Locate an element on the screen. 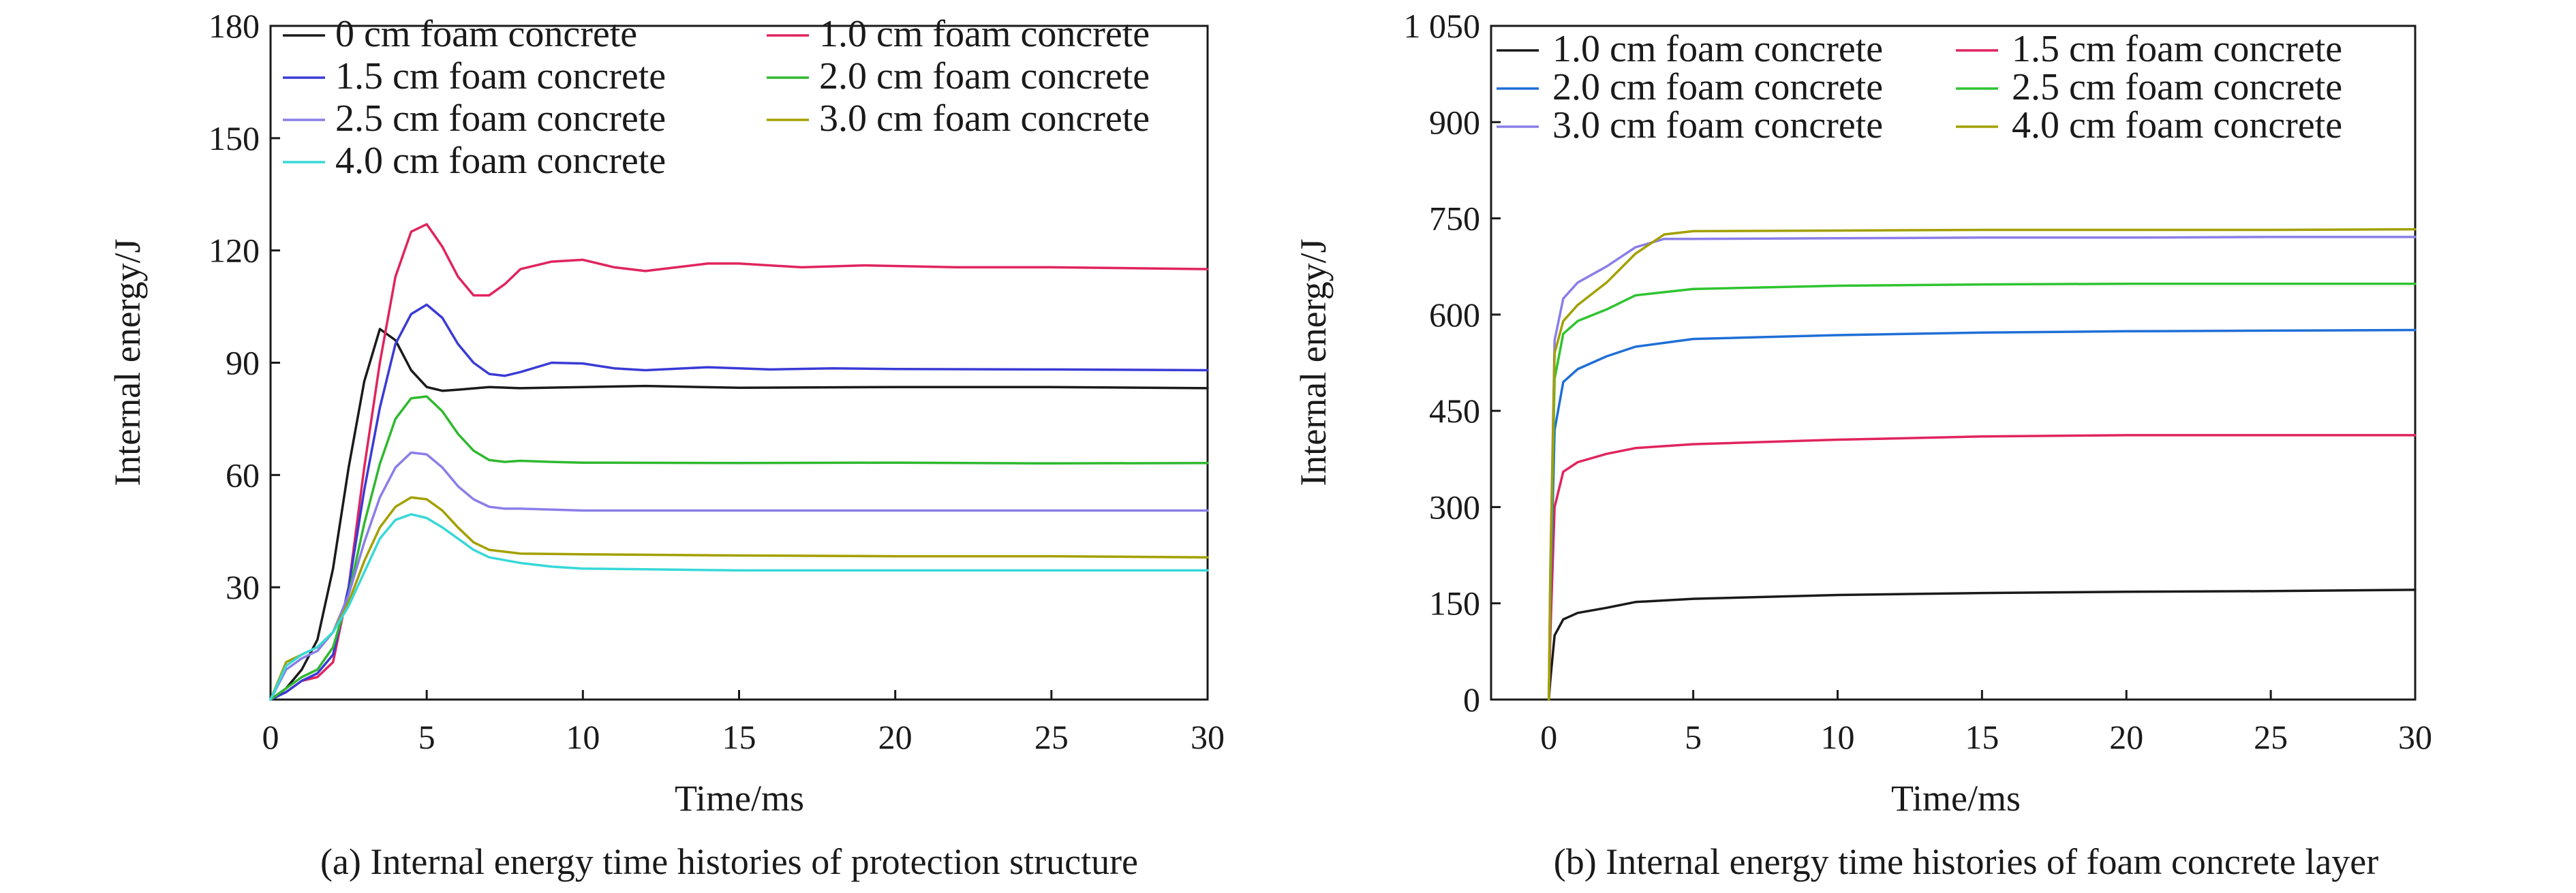 This screenshot has width=2576, height=893. chart-b-legend-label: 4.0 cm foam concrete is located at coordinates (2177, 125).